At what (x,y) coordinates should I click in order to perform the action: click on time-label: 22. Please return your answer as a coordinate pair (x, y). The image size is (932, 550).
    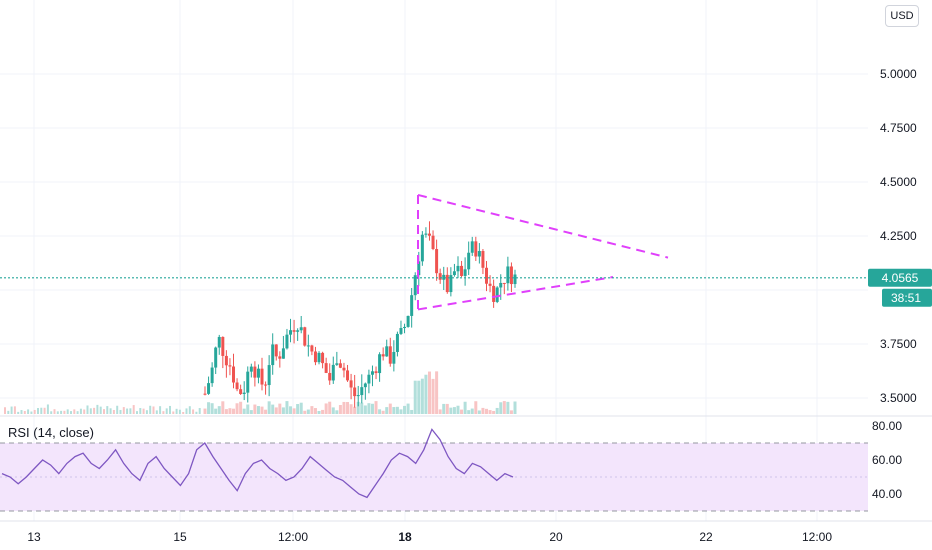
    Looking at the image, I should click on (706, 537).